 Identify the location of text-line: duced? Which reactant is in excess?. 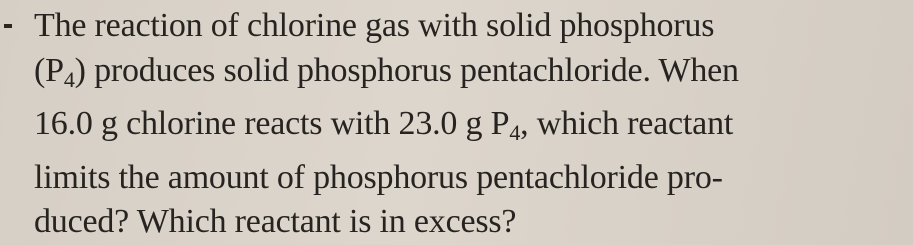
(386, 222).